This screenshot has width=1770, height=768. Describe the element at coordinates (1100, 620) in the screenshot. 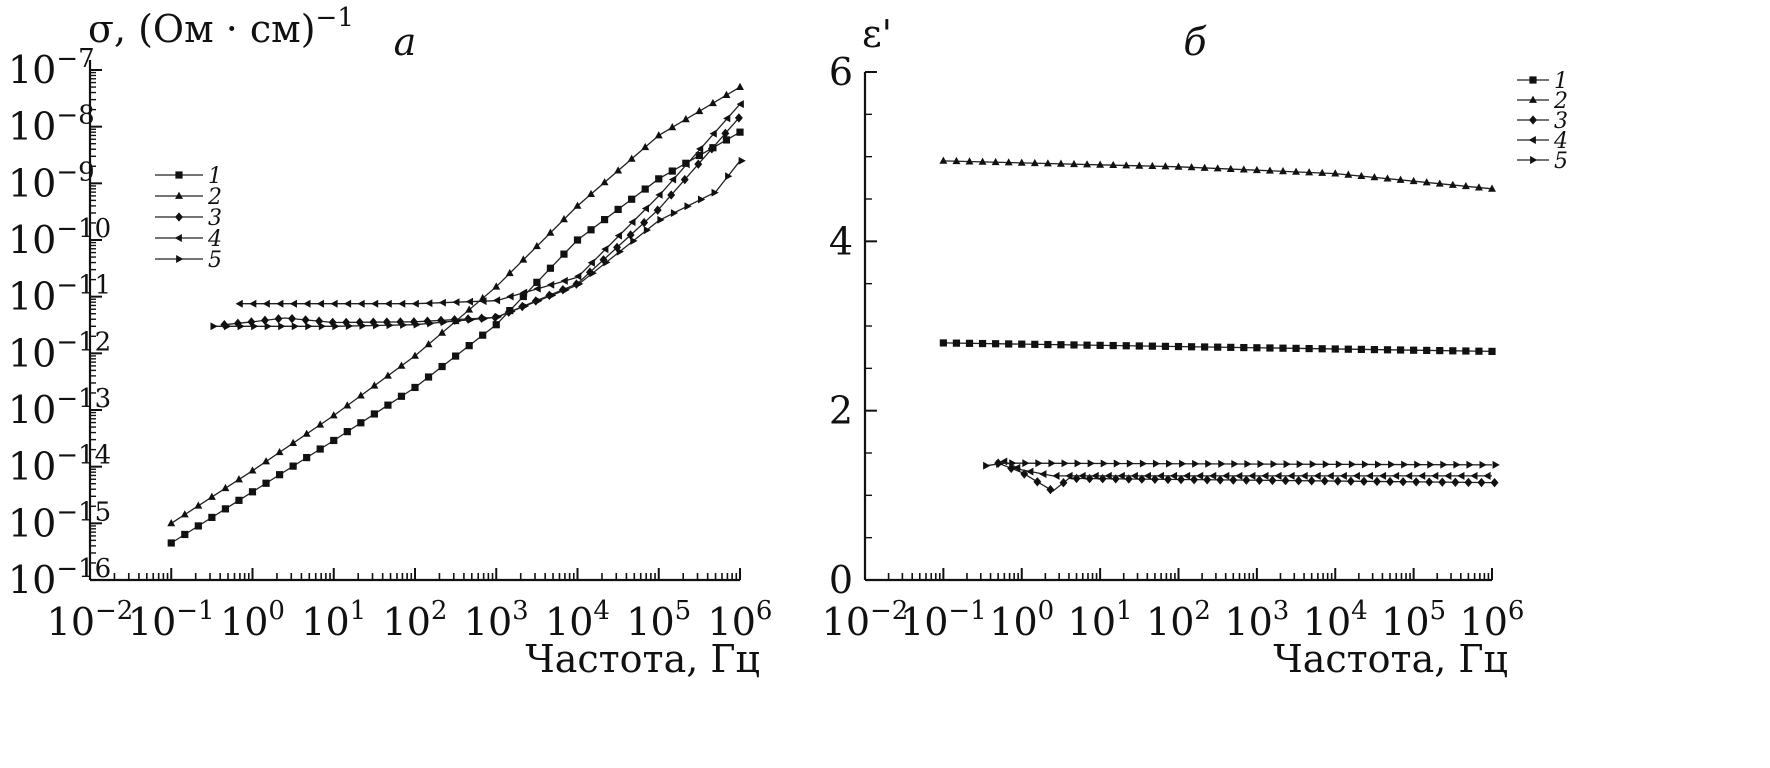

I see `x-tick-label: 101` at that location.